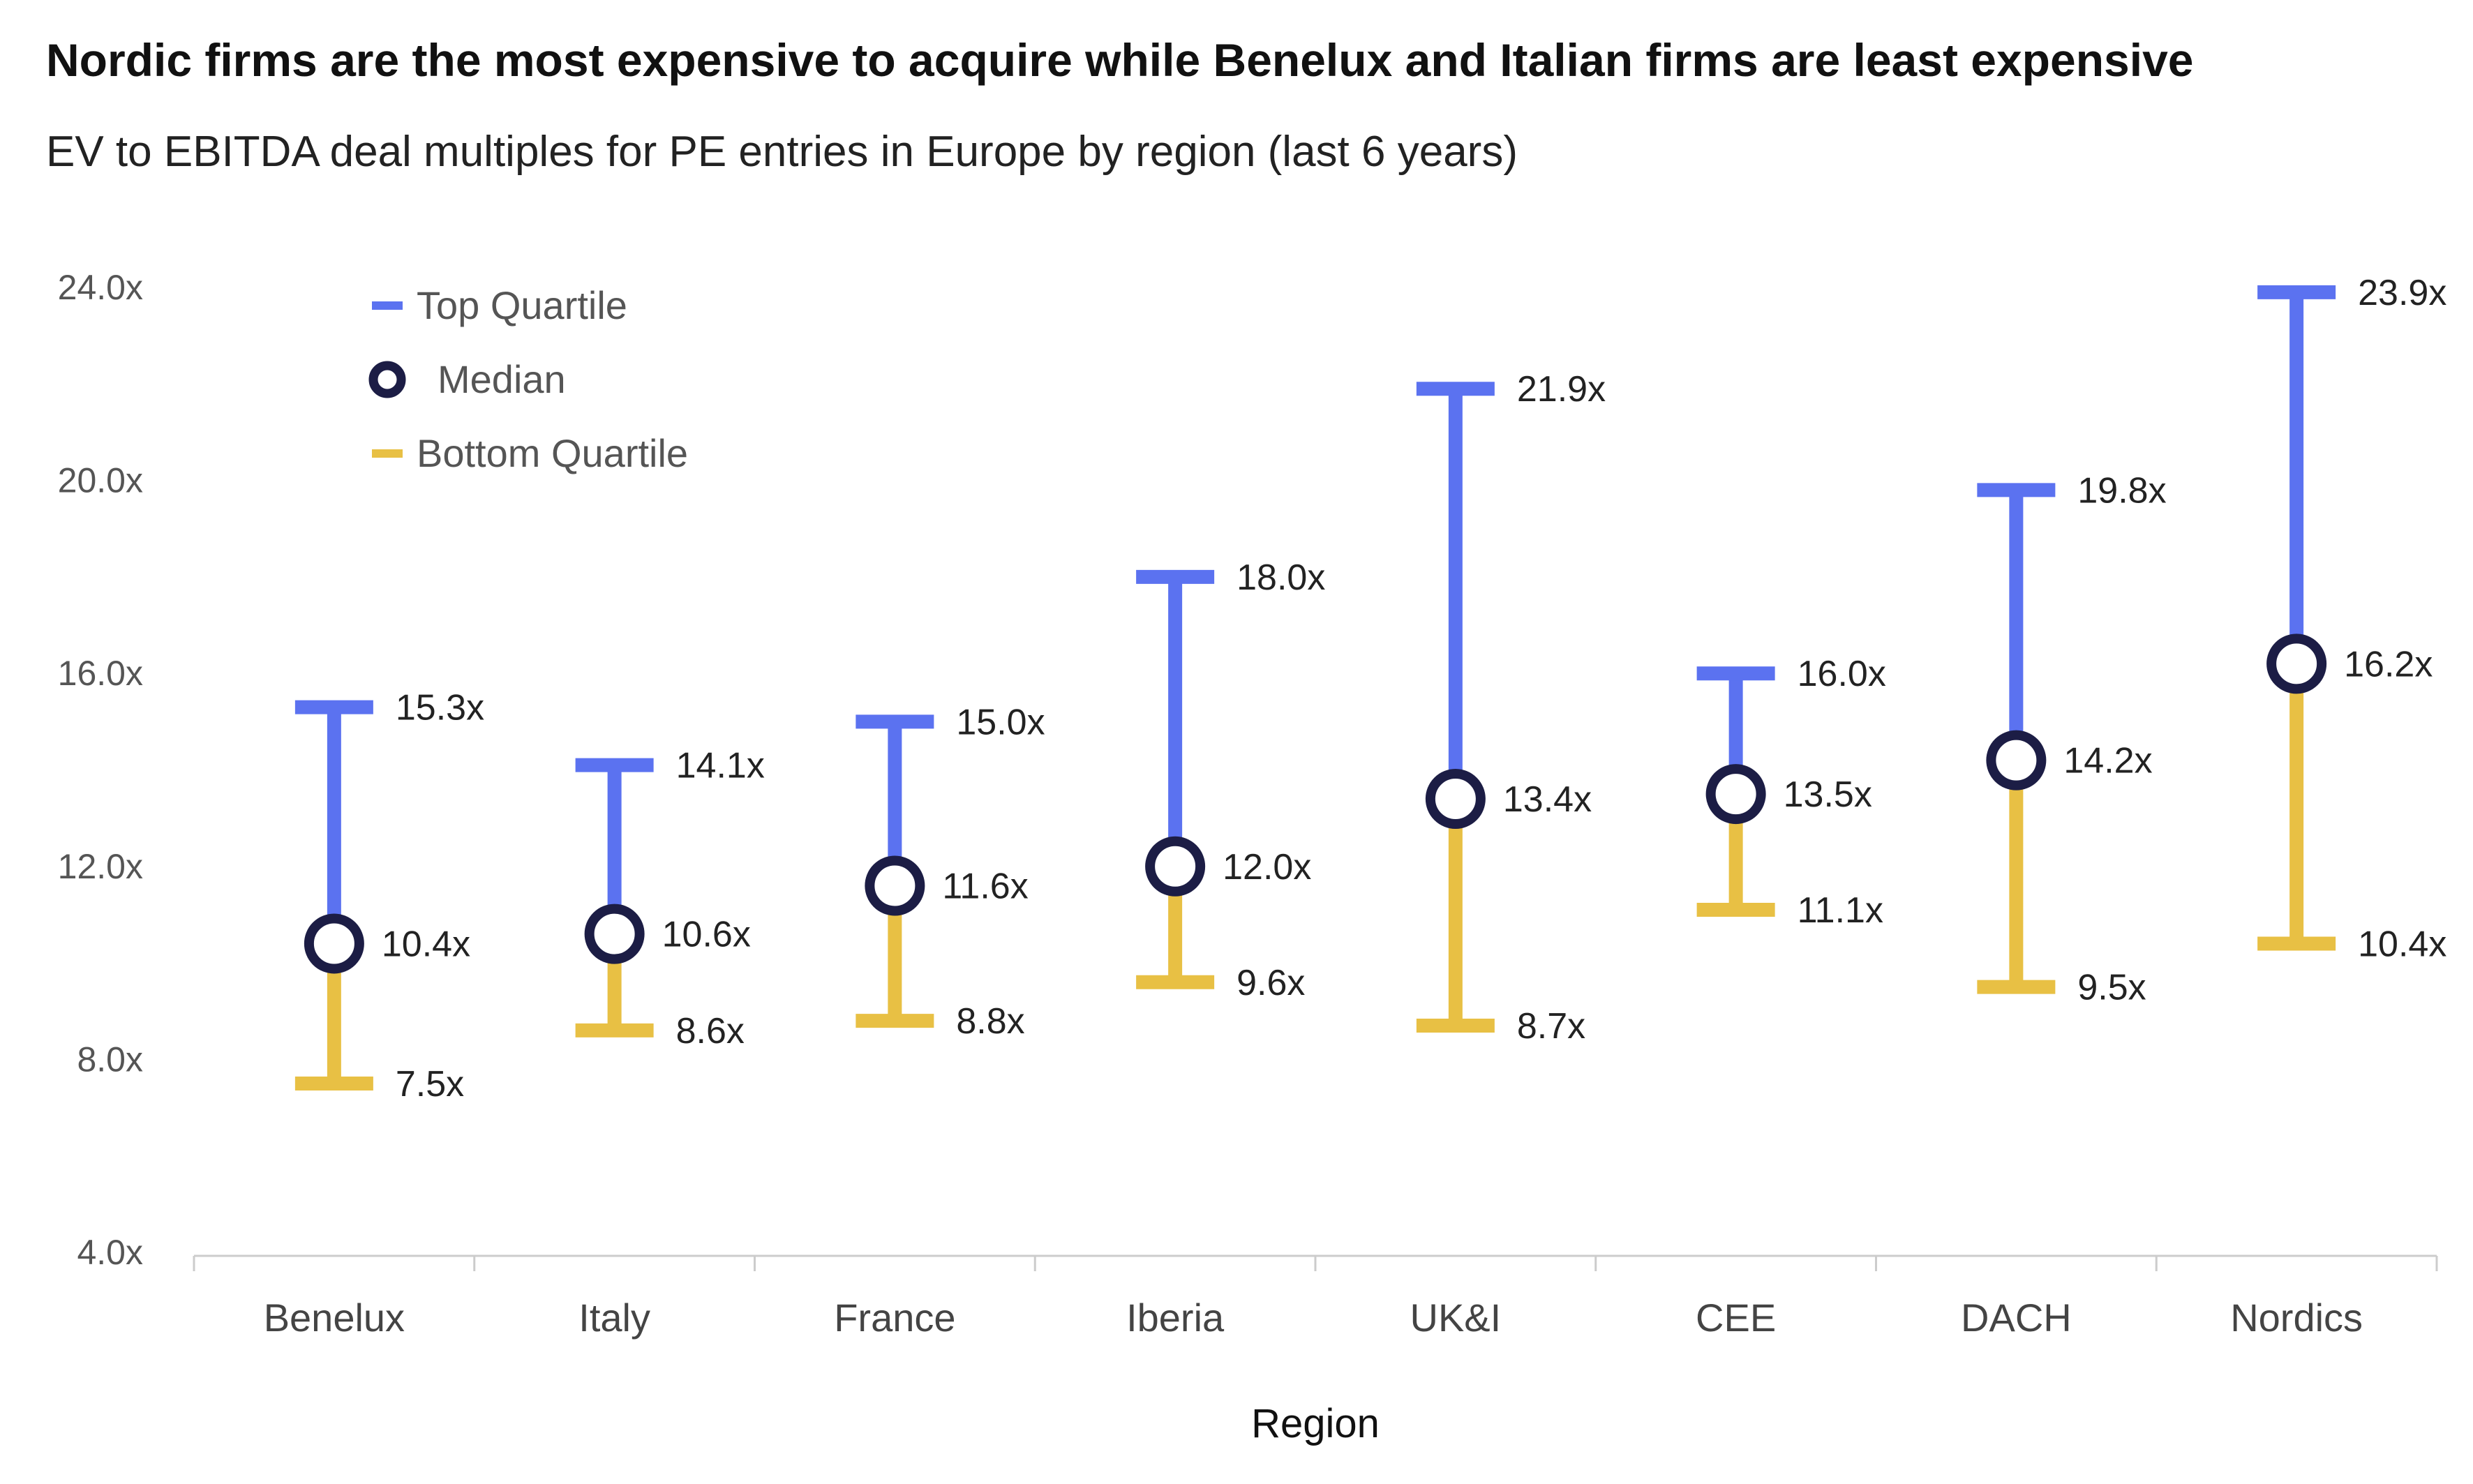  Describe the element at coordinates (2388, 664) in the screenshot. I see `median-label: 16.2x` at that location.